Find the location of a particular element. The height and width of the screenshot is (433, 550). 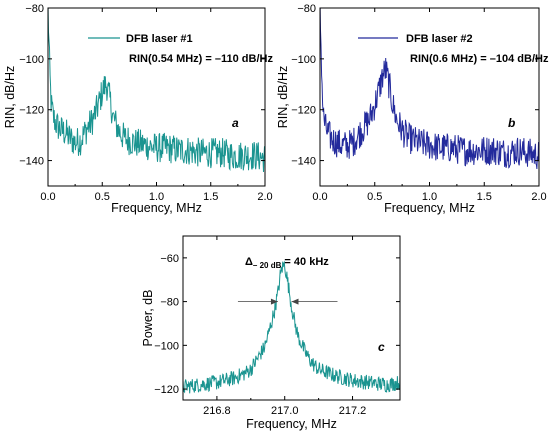

arrow-left-head is located at coordinates (274, 301).